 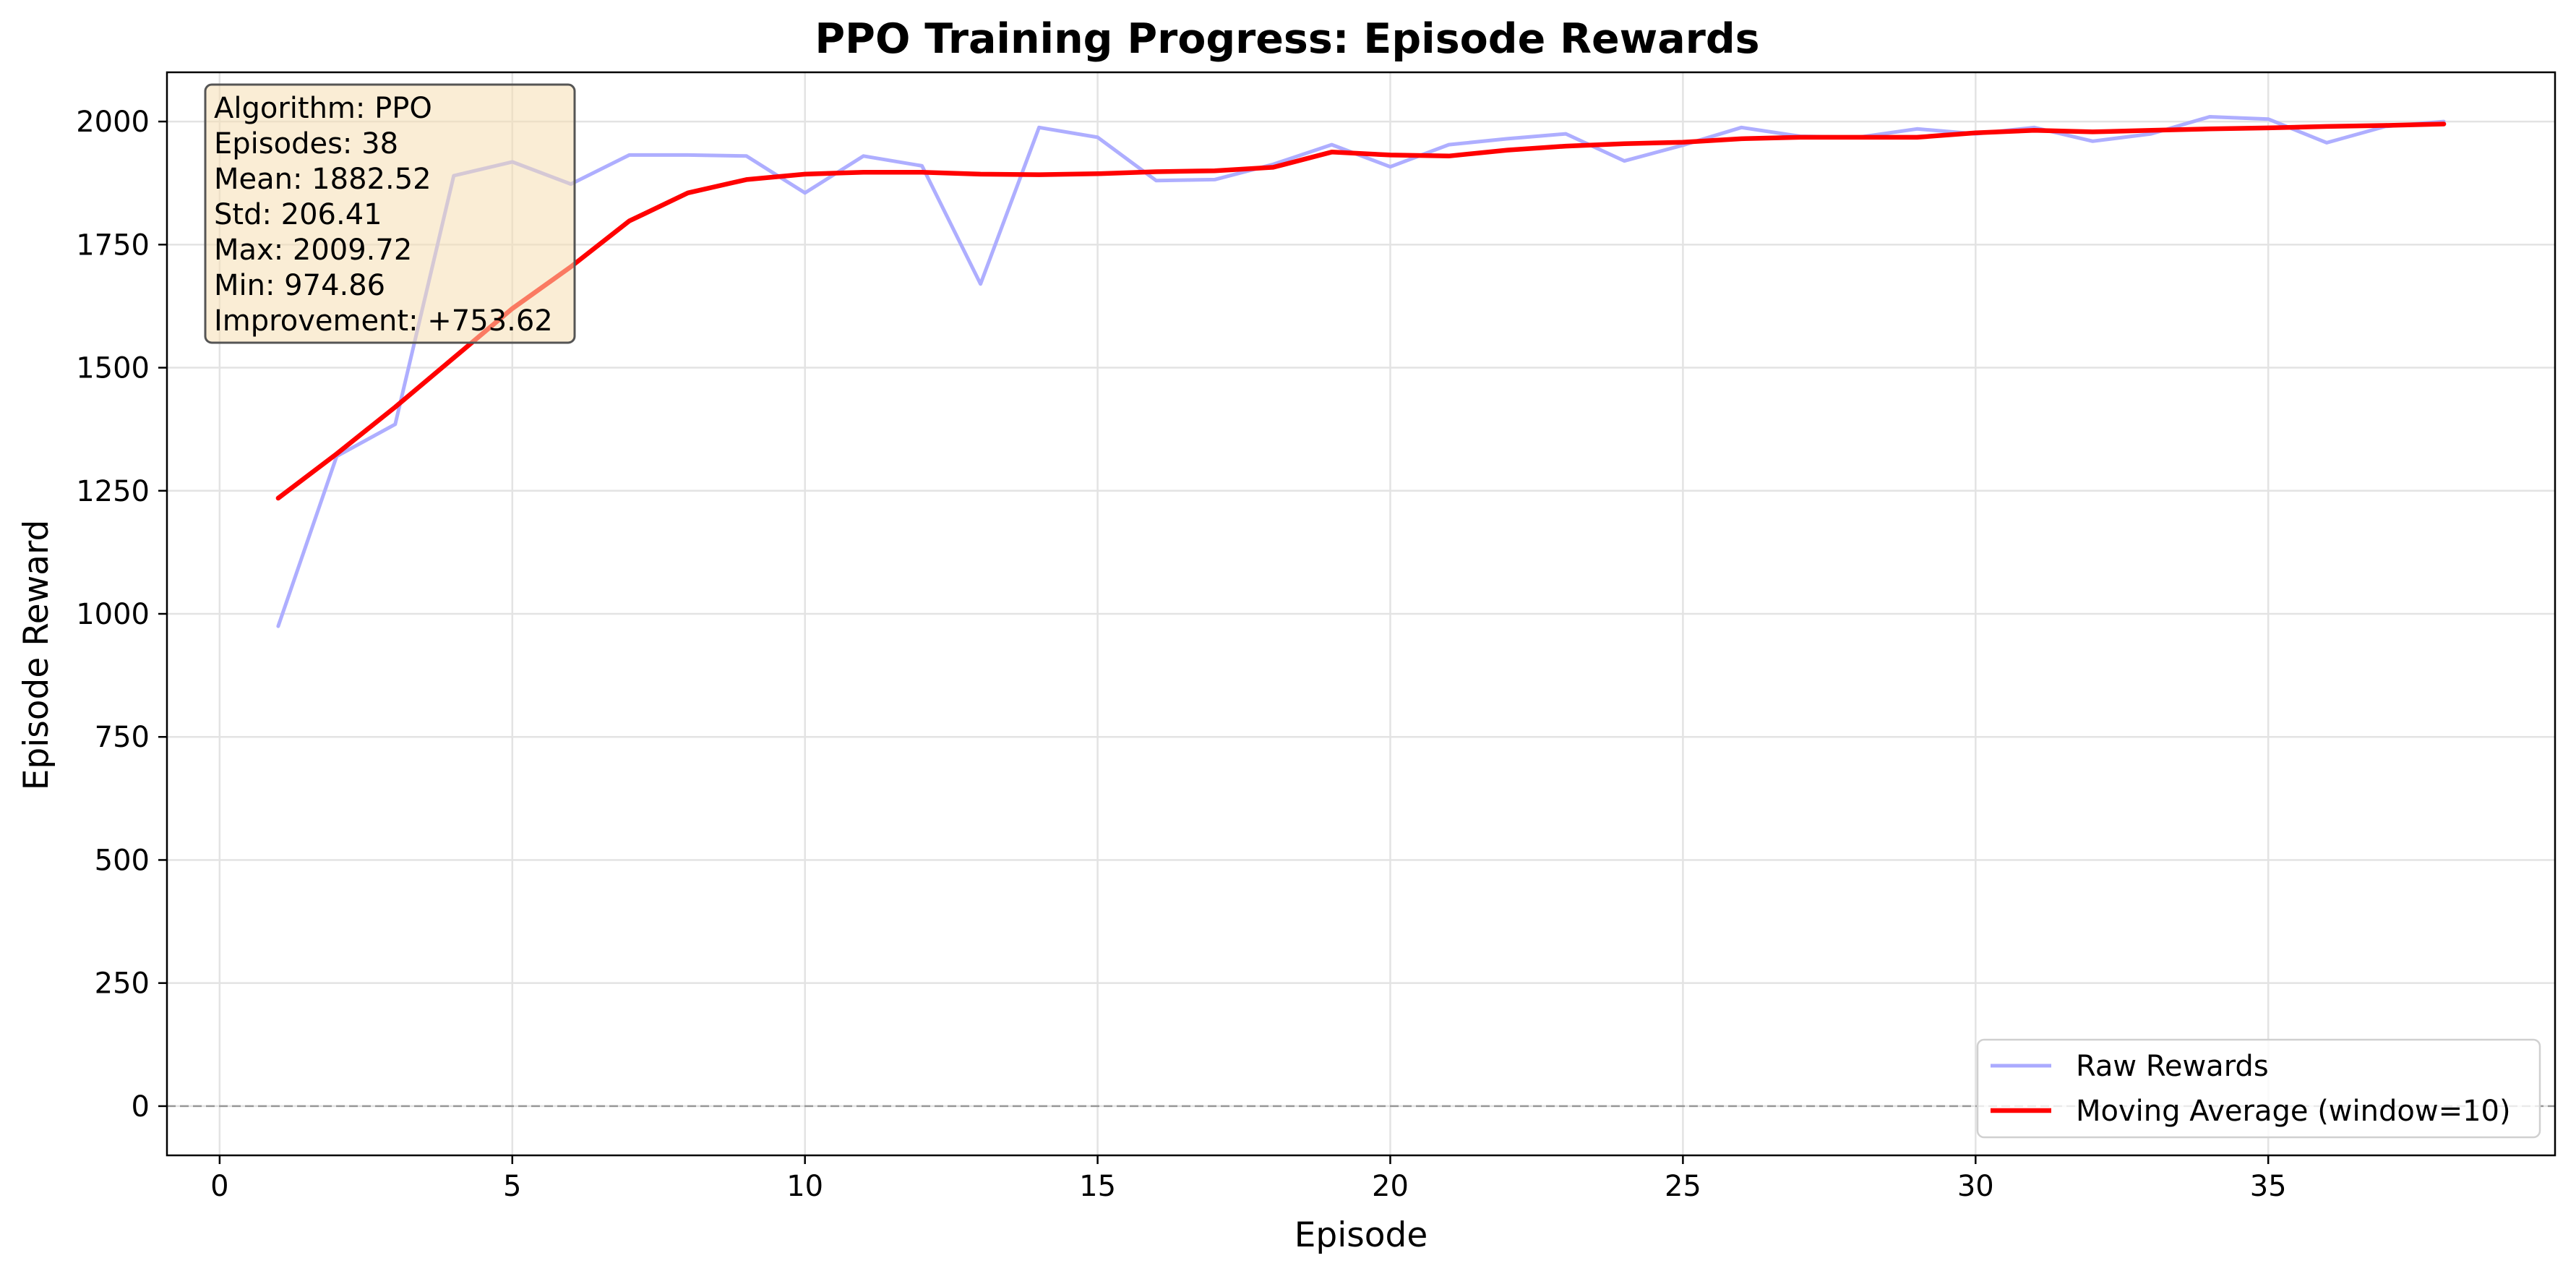 What do you see at coordinates (1362, 1235) in the screenshot?
I see `x-axis-title: Episode` at bounding box center [1362, 1235].